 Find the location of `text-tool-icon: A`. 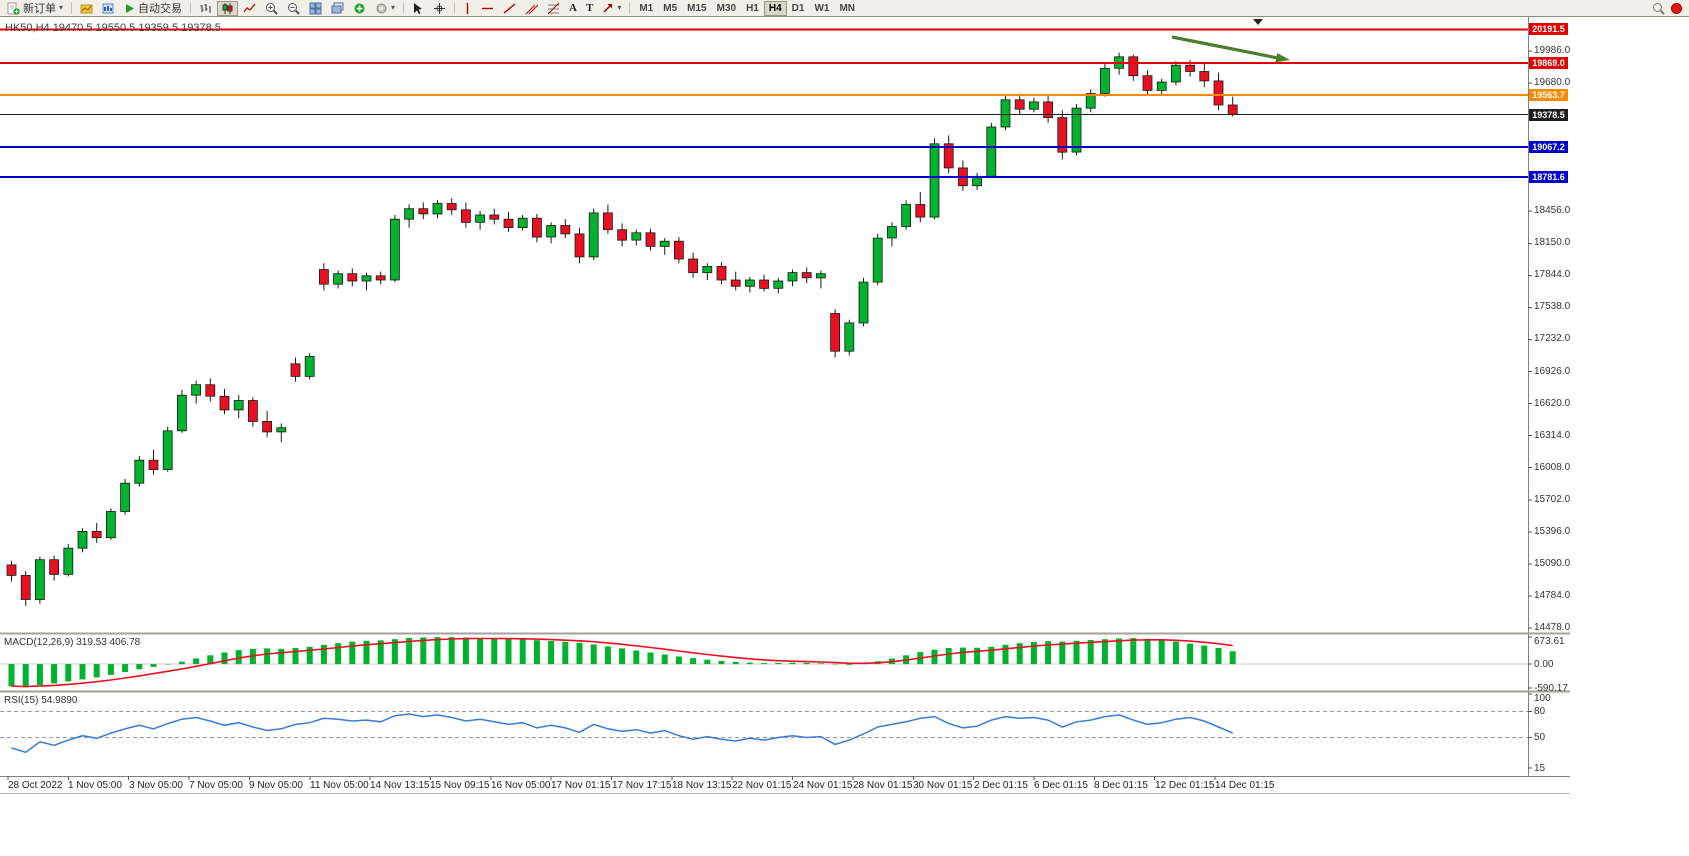

text-tool-icon: A is located at coordinates (573, 8).